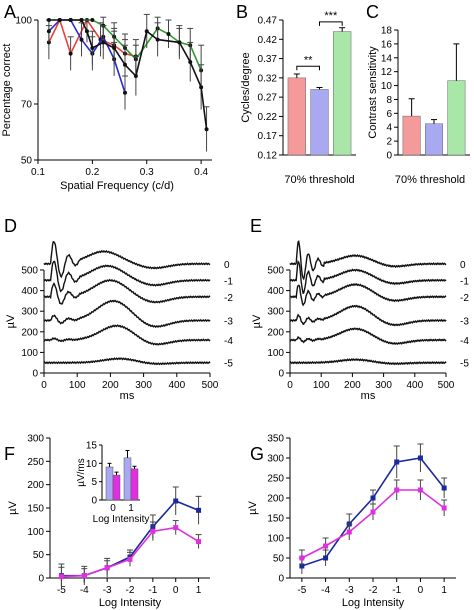 This screenshot has width=474, height=610. Describe the element at coordinates (275, 519) in the screenshot. I see `y-tick-label-g: 150` at that location.